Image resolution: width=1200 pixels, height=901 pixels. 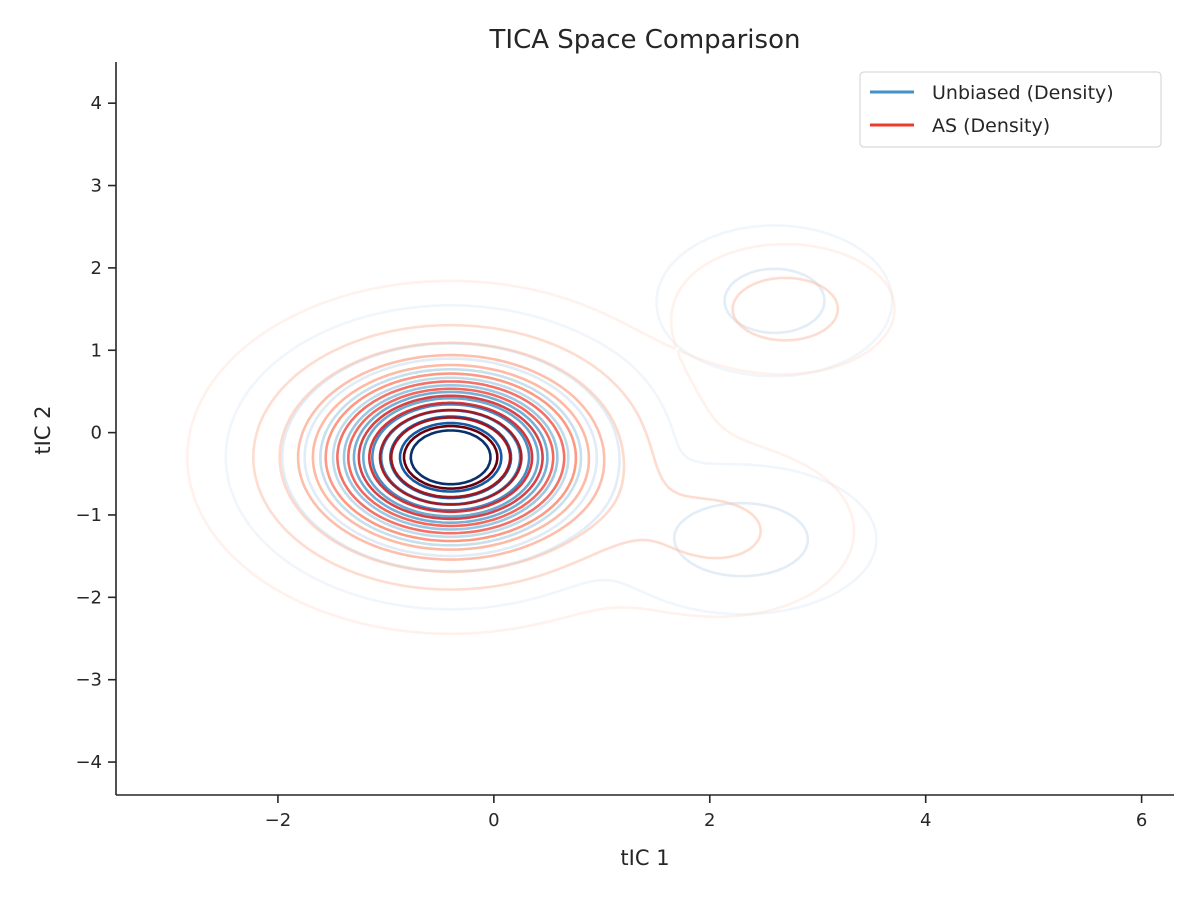 I want to click on x-tick-label: −2, so click(x=278, y=820).